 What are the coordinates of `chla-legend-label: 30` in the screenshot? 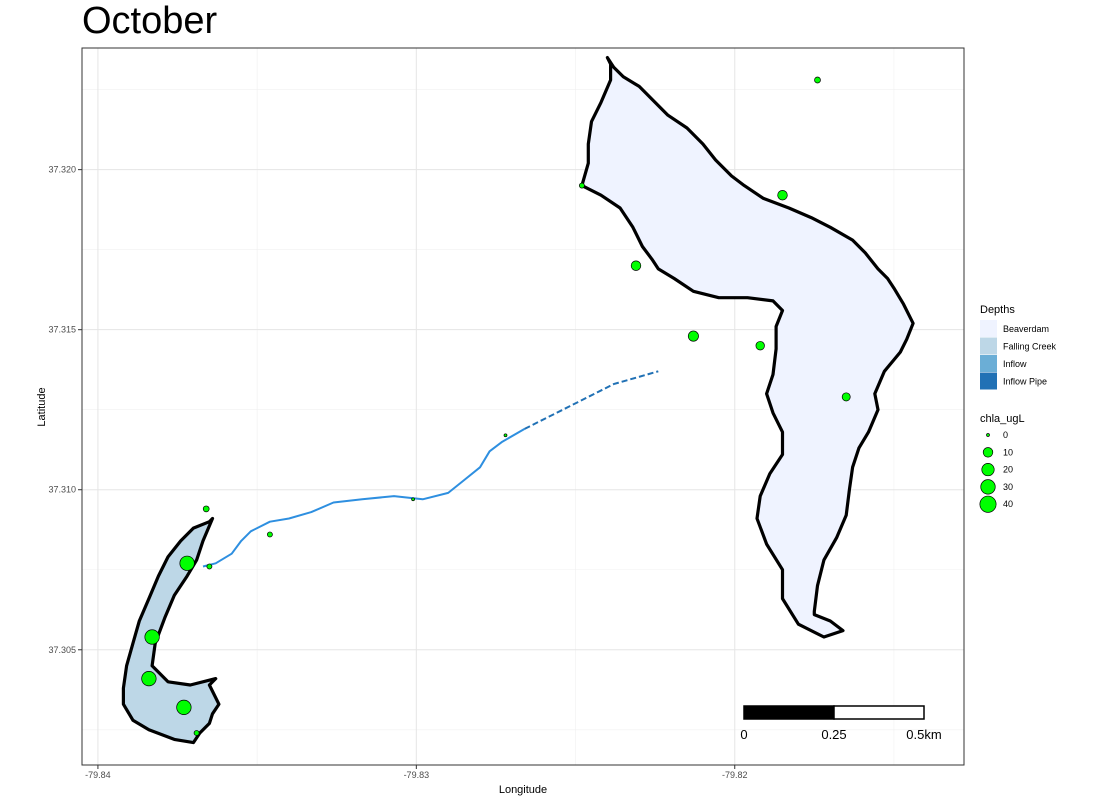 It's located at (1008, 487).